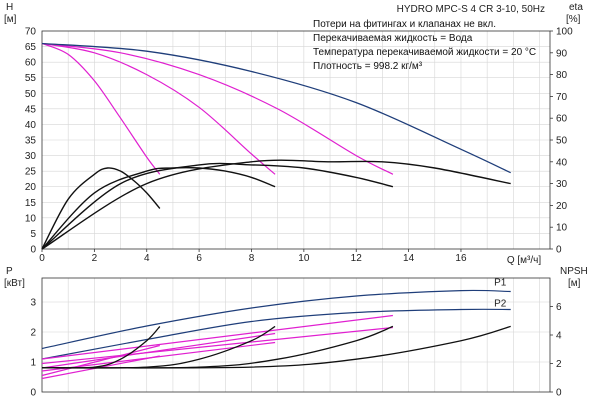  Describe the element at coordinates (574, 271) in the screenshot. I see `npsh-axis-label: NPSH` at that location.